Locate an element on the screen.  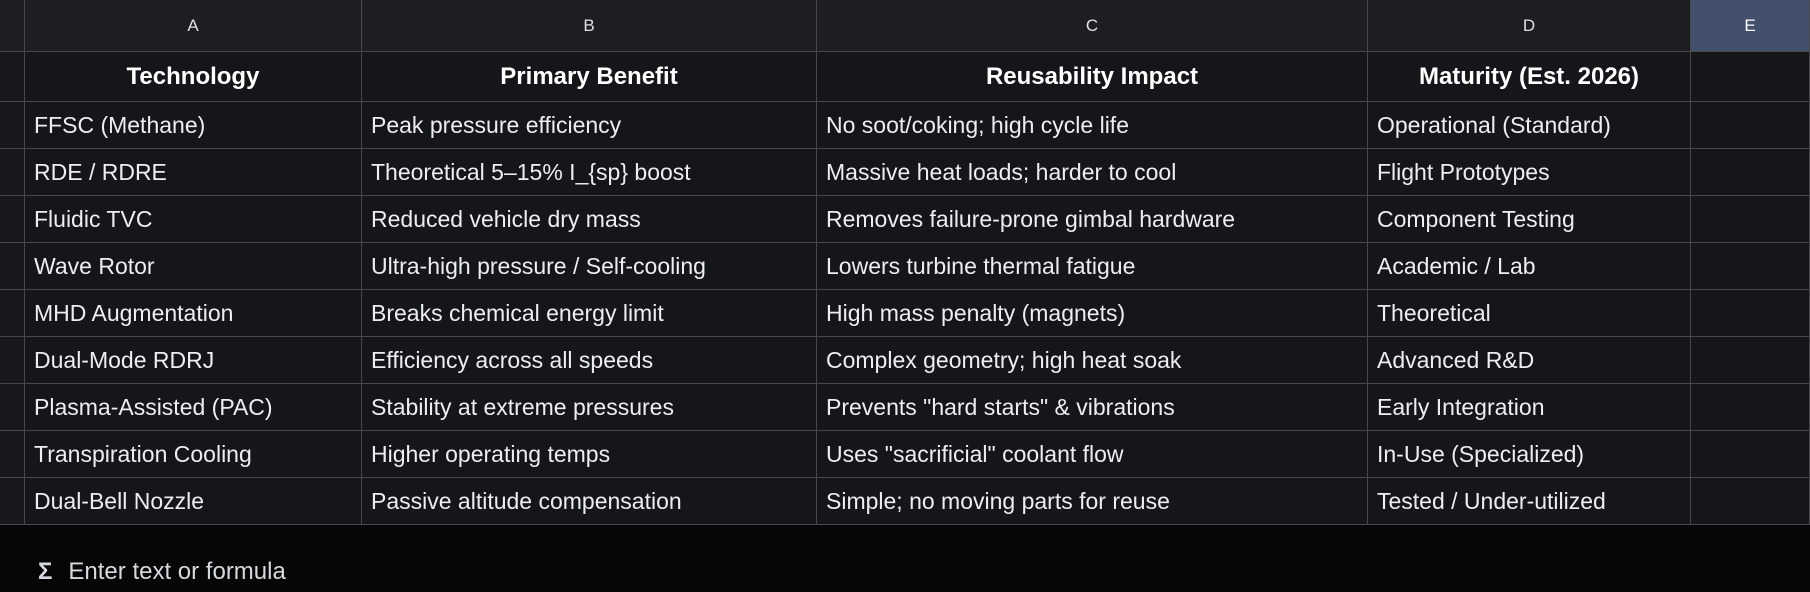
sum-function-icon: Σ is located at coordinates (45, 571).